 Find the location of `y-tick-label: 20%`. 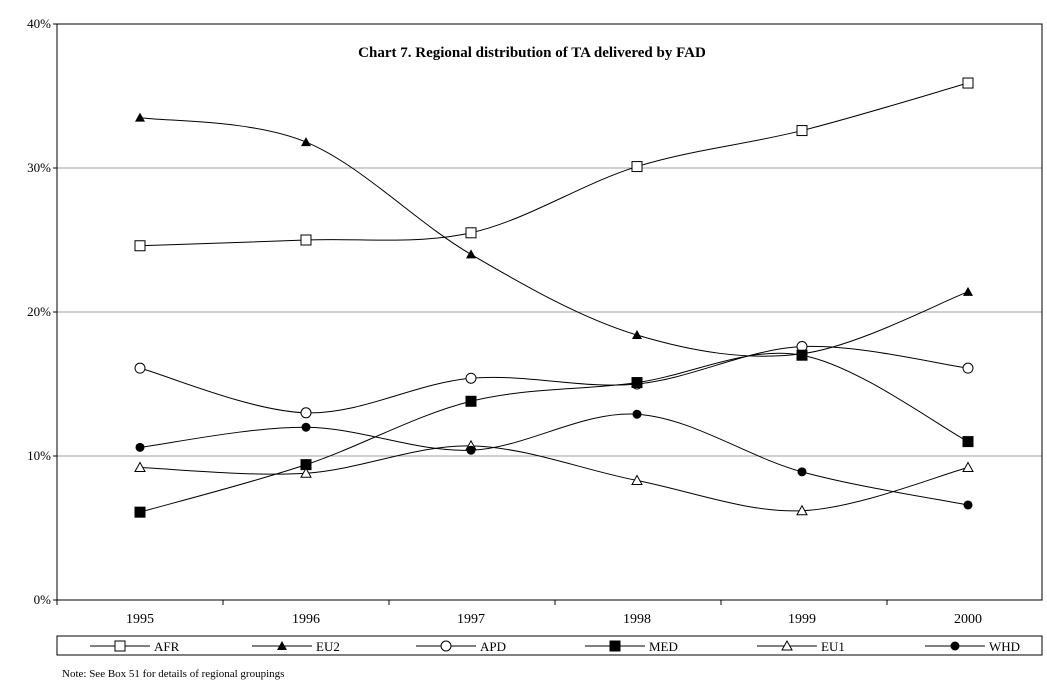

y-tick-label: 20% is located at coordinates (39, 311).